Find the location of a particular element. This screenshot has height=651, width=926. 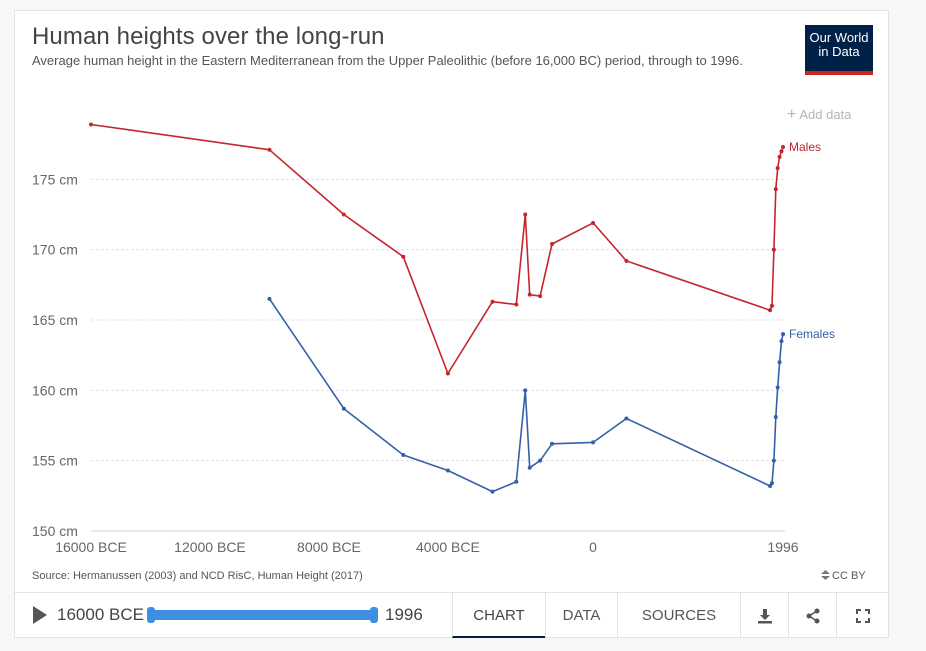

chart-title: Human heights over the long-run is located at coordinates (208, 36).